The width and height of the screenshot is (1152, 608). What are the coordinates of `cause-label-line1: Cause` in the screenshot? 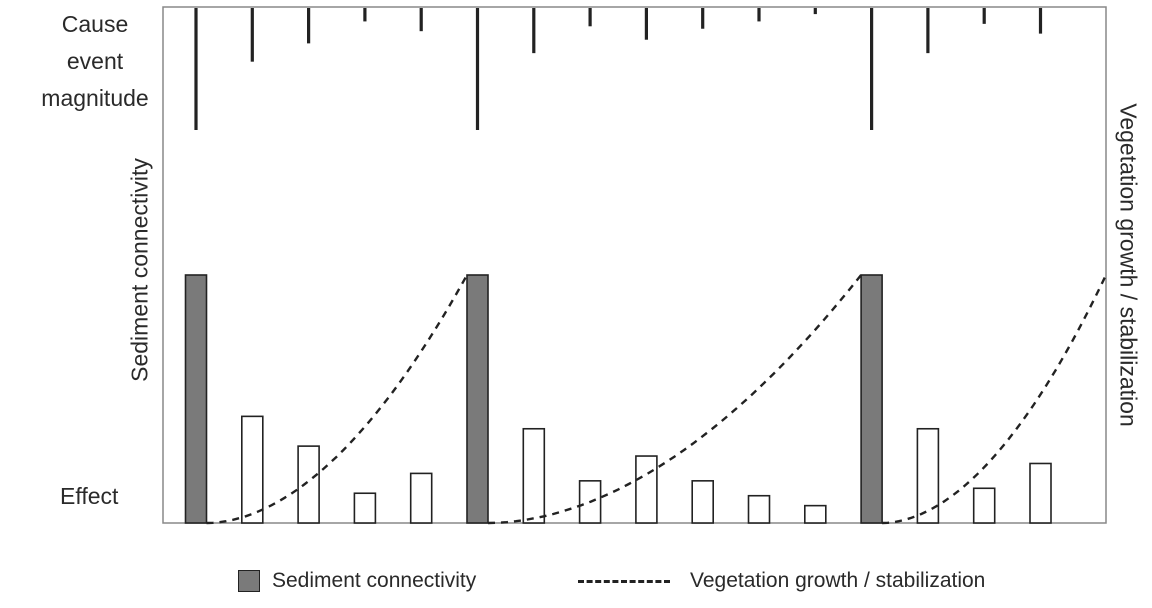 It's located at (95, 24).